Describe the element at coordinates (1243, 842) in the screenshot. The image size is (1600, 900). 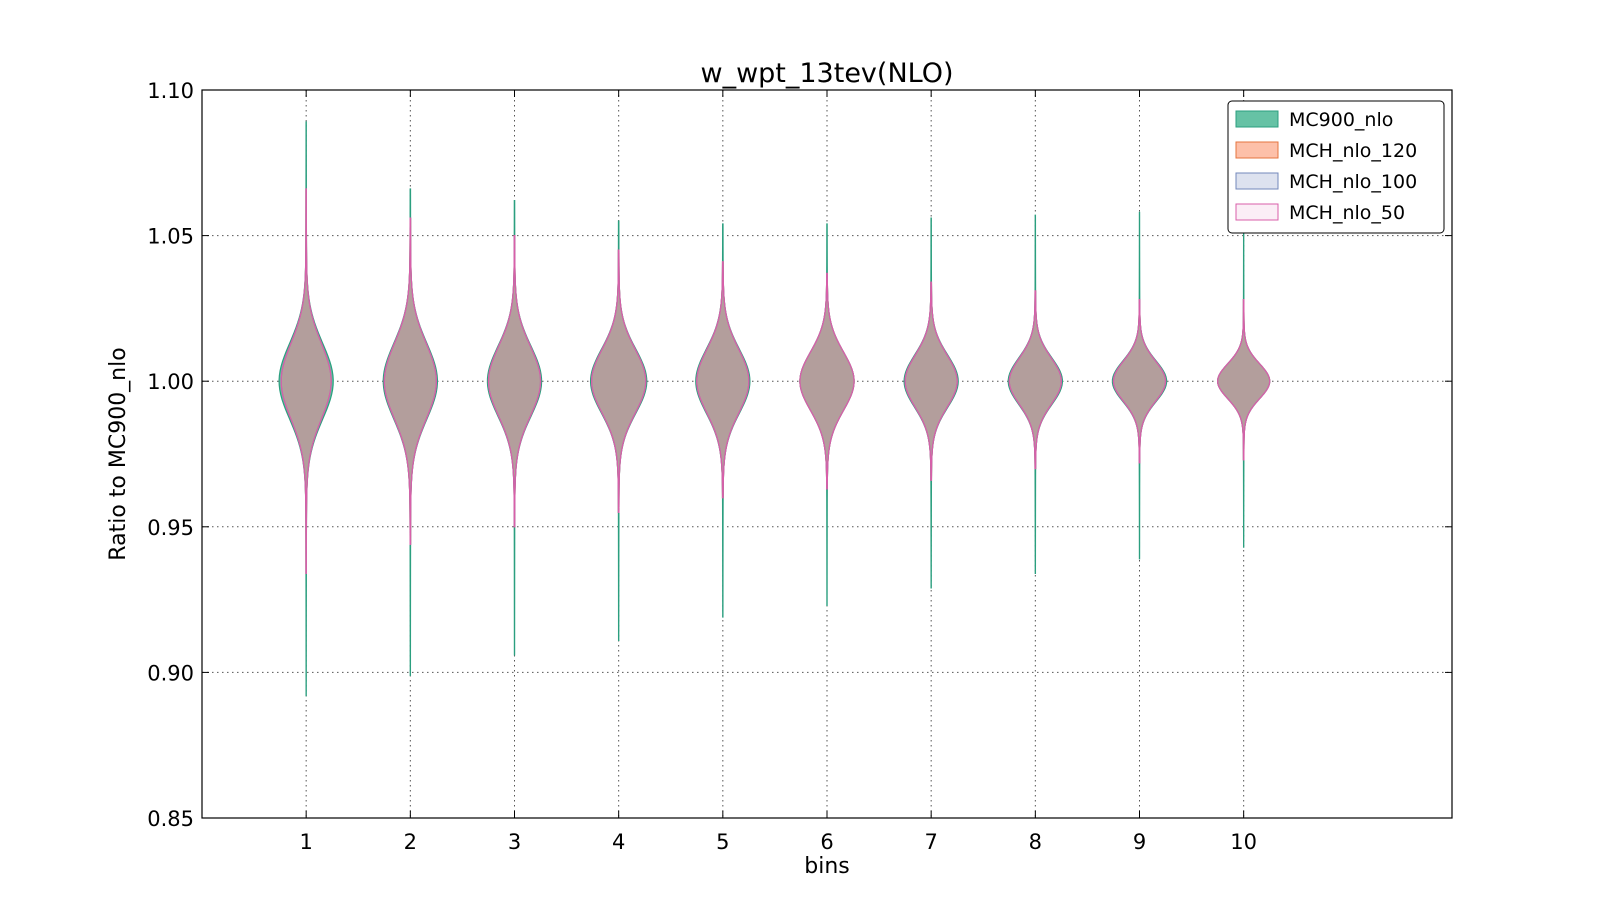
I see `x-tick-label: 10` at that location.